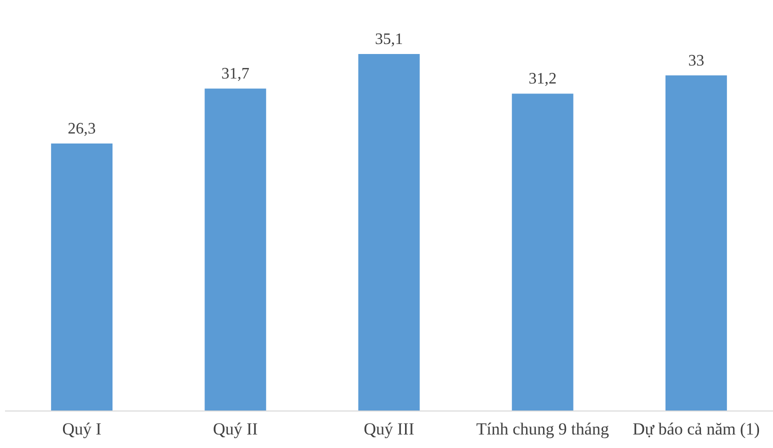  What do you see at coordinates (696, 428) in the screenshot?
I see `x-tick-label: Dự báo cả năm (1)` at bounding box center [696, 428].